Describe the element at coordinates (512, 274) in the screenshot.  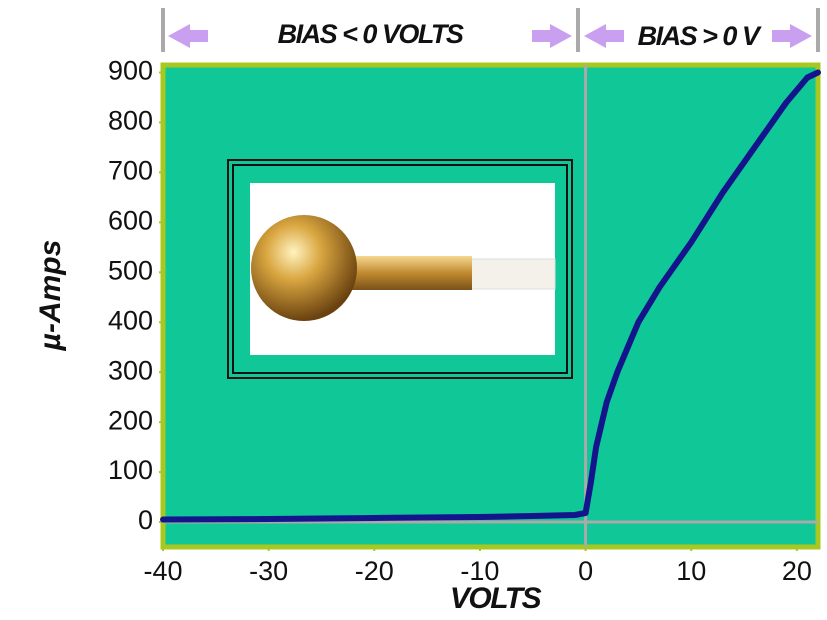
I see `probe-insulator` at that location.